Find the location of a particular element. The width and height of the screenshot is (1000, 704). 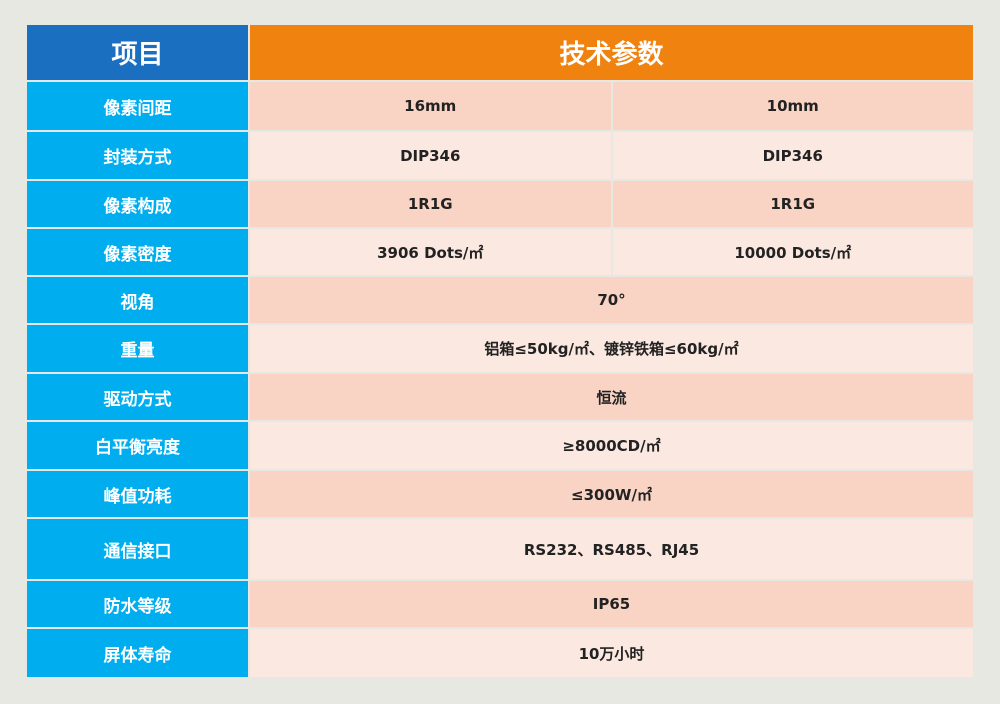

row-label: 防水等级 is located at coordinates (137, 604).